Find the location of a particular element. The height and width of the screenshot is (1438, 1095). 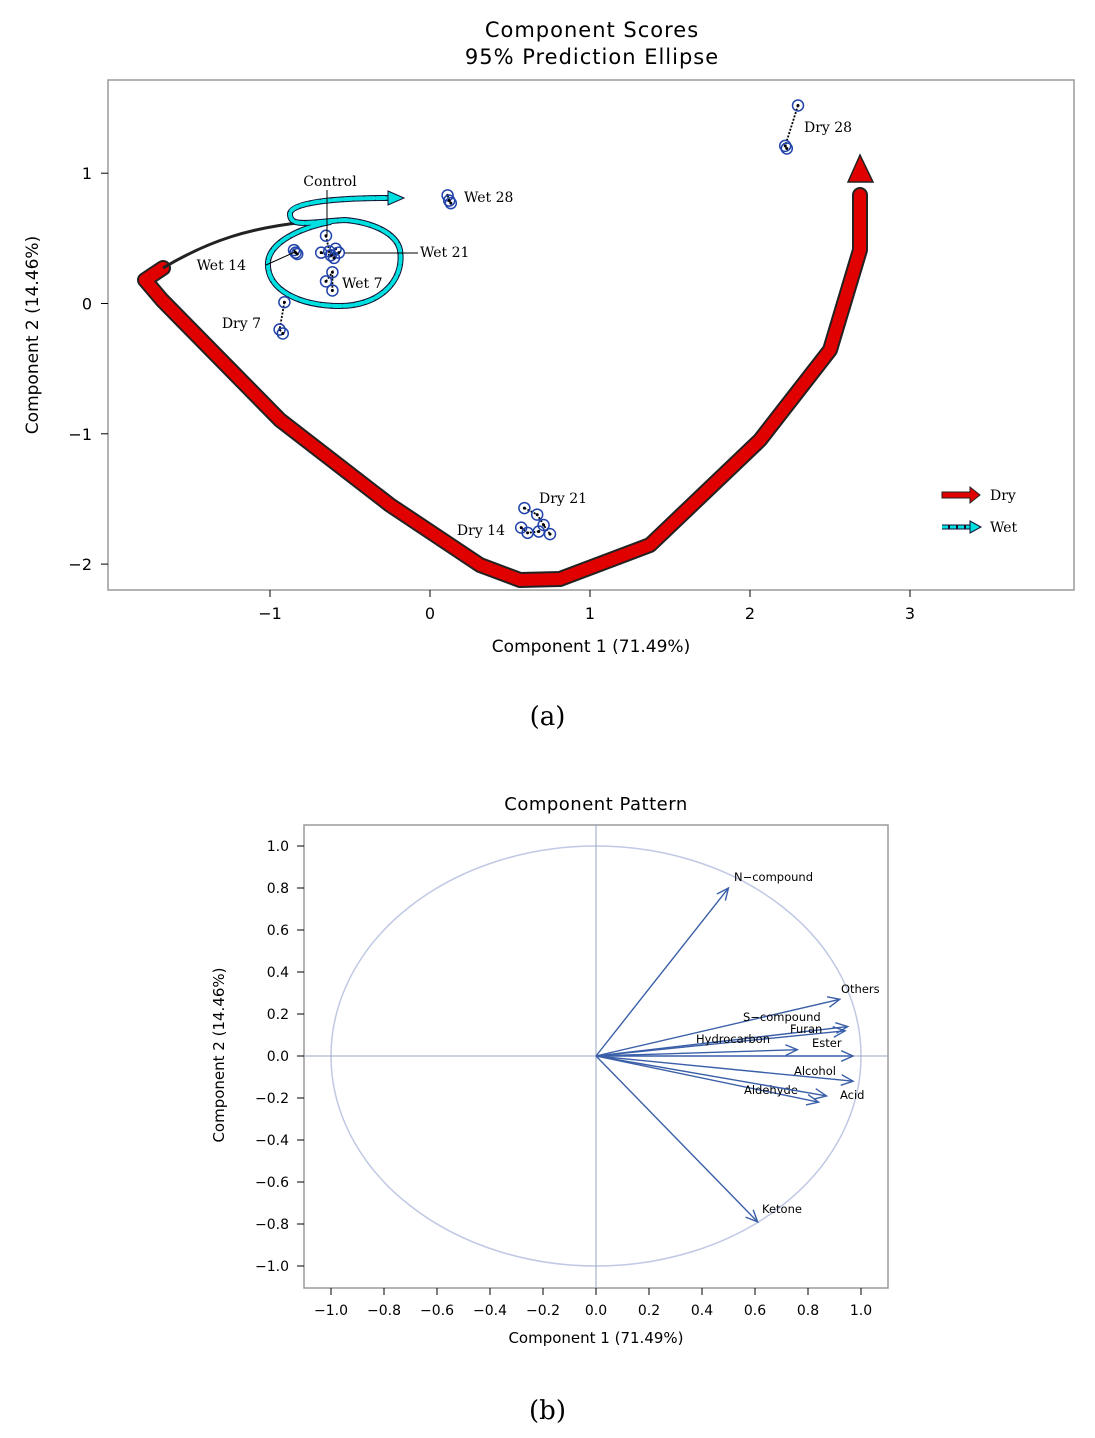

scores-x-tick-label: 3 is located at coordinates (910, 613).